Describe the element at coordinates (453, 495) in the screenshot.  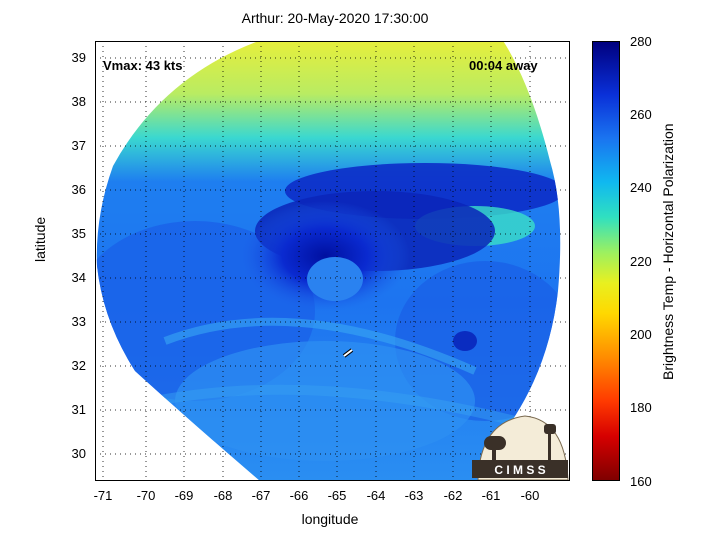
I see `x-tick-label: -62` at that location.